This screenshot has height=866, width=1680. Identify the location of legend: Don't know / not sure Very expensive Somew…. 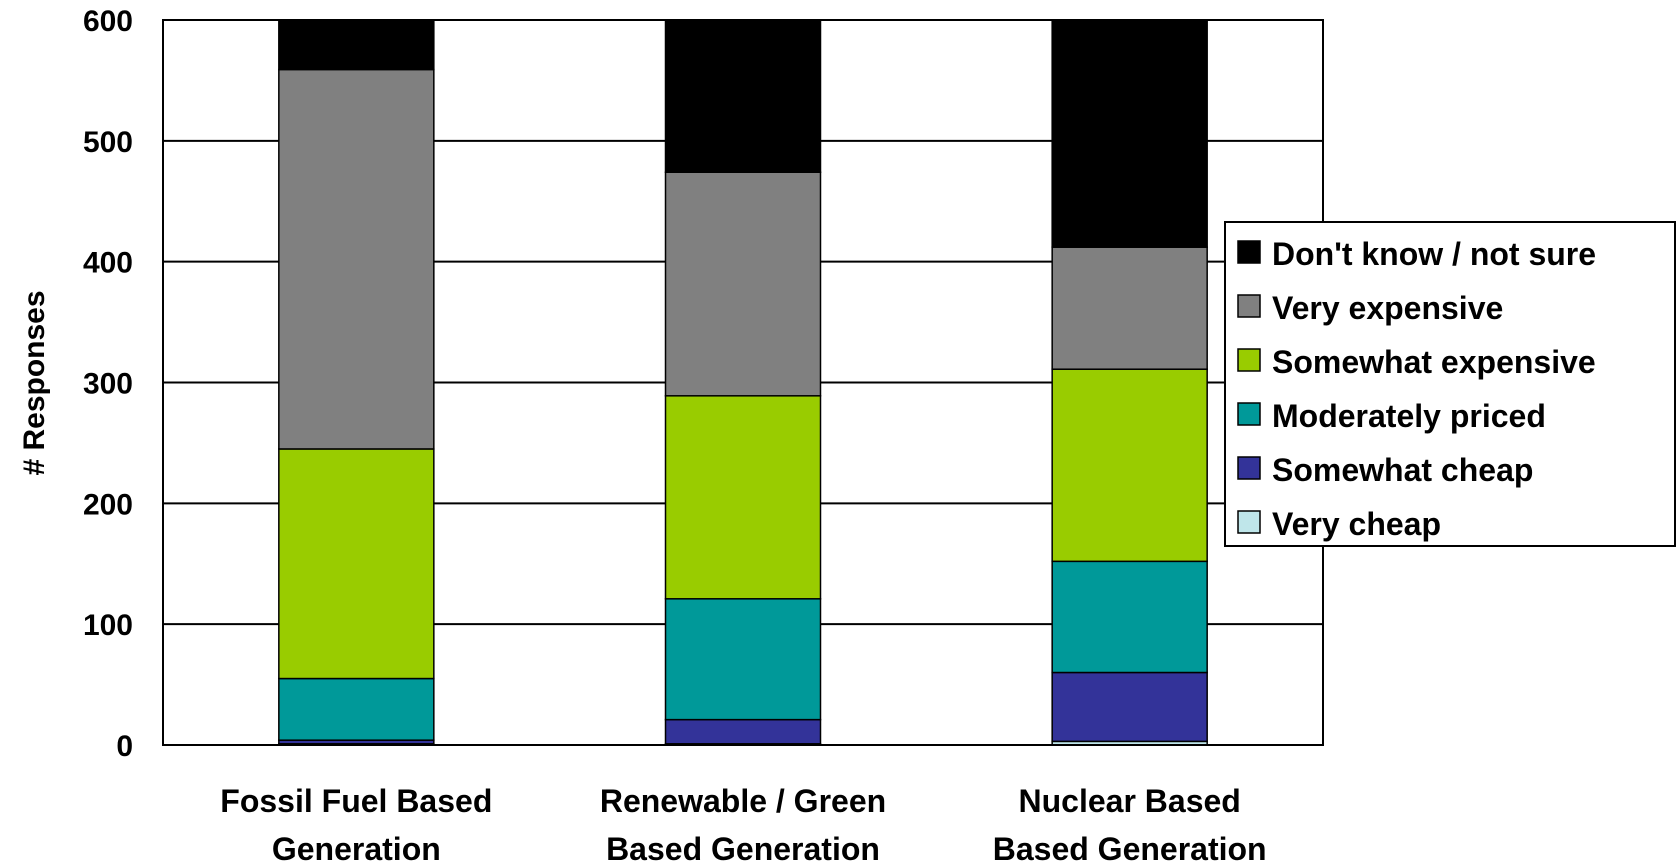
(1450, 384).